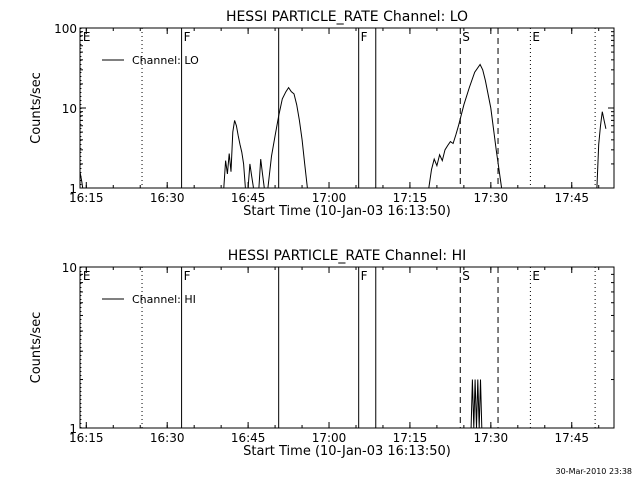  Describe the element at coordinates (165, 60) in the screenshot. I see `legend-label: Channel: LO` at that location.